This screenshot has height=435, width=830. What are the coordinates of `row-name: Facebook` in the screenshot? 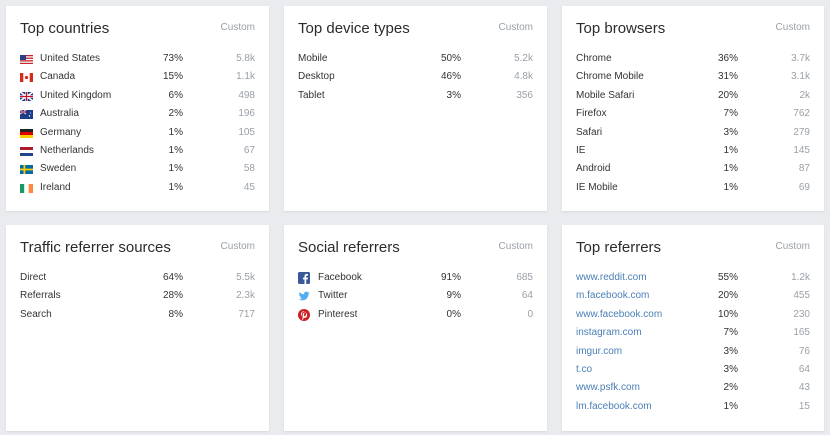 It's located at (340, 277).